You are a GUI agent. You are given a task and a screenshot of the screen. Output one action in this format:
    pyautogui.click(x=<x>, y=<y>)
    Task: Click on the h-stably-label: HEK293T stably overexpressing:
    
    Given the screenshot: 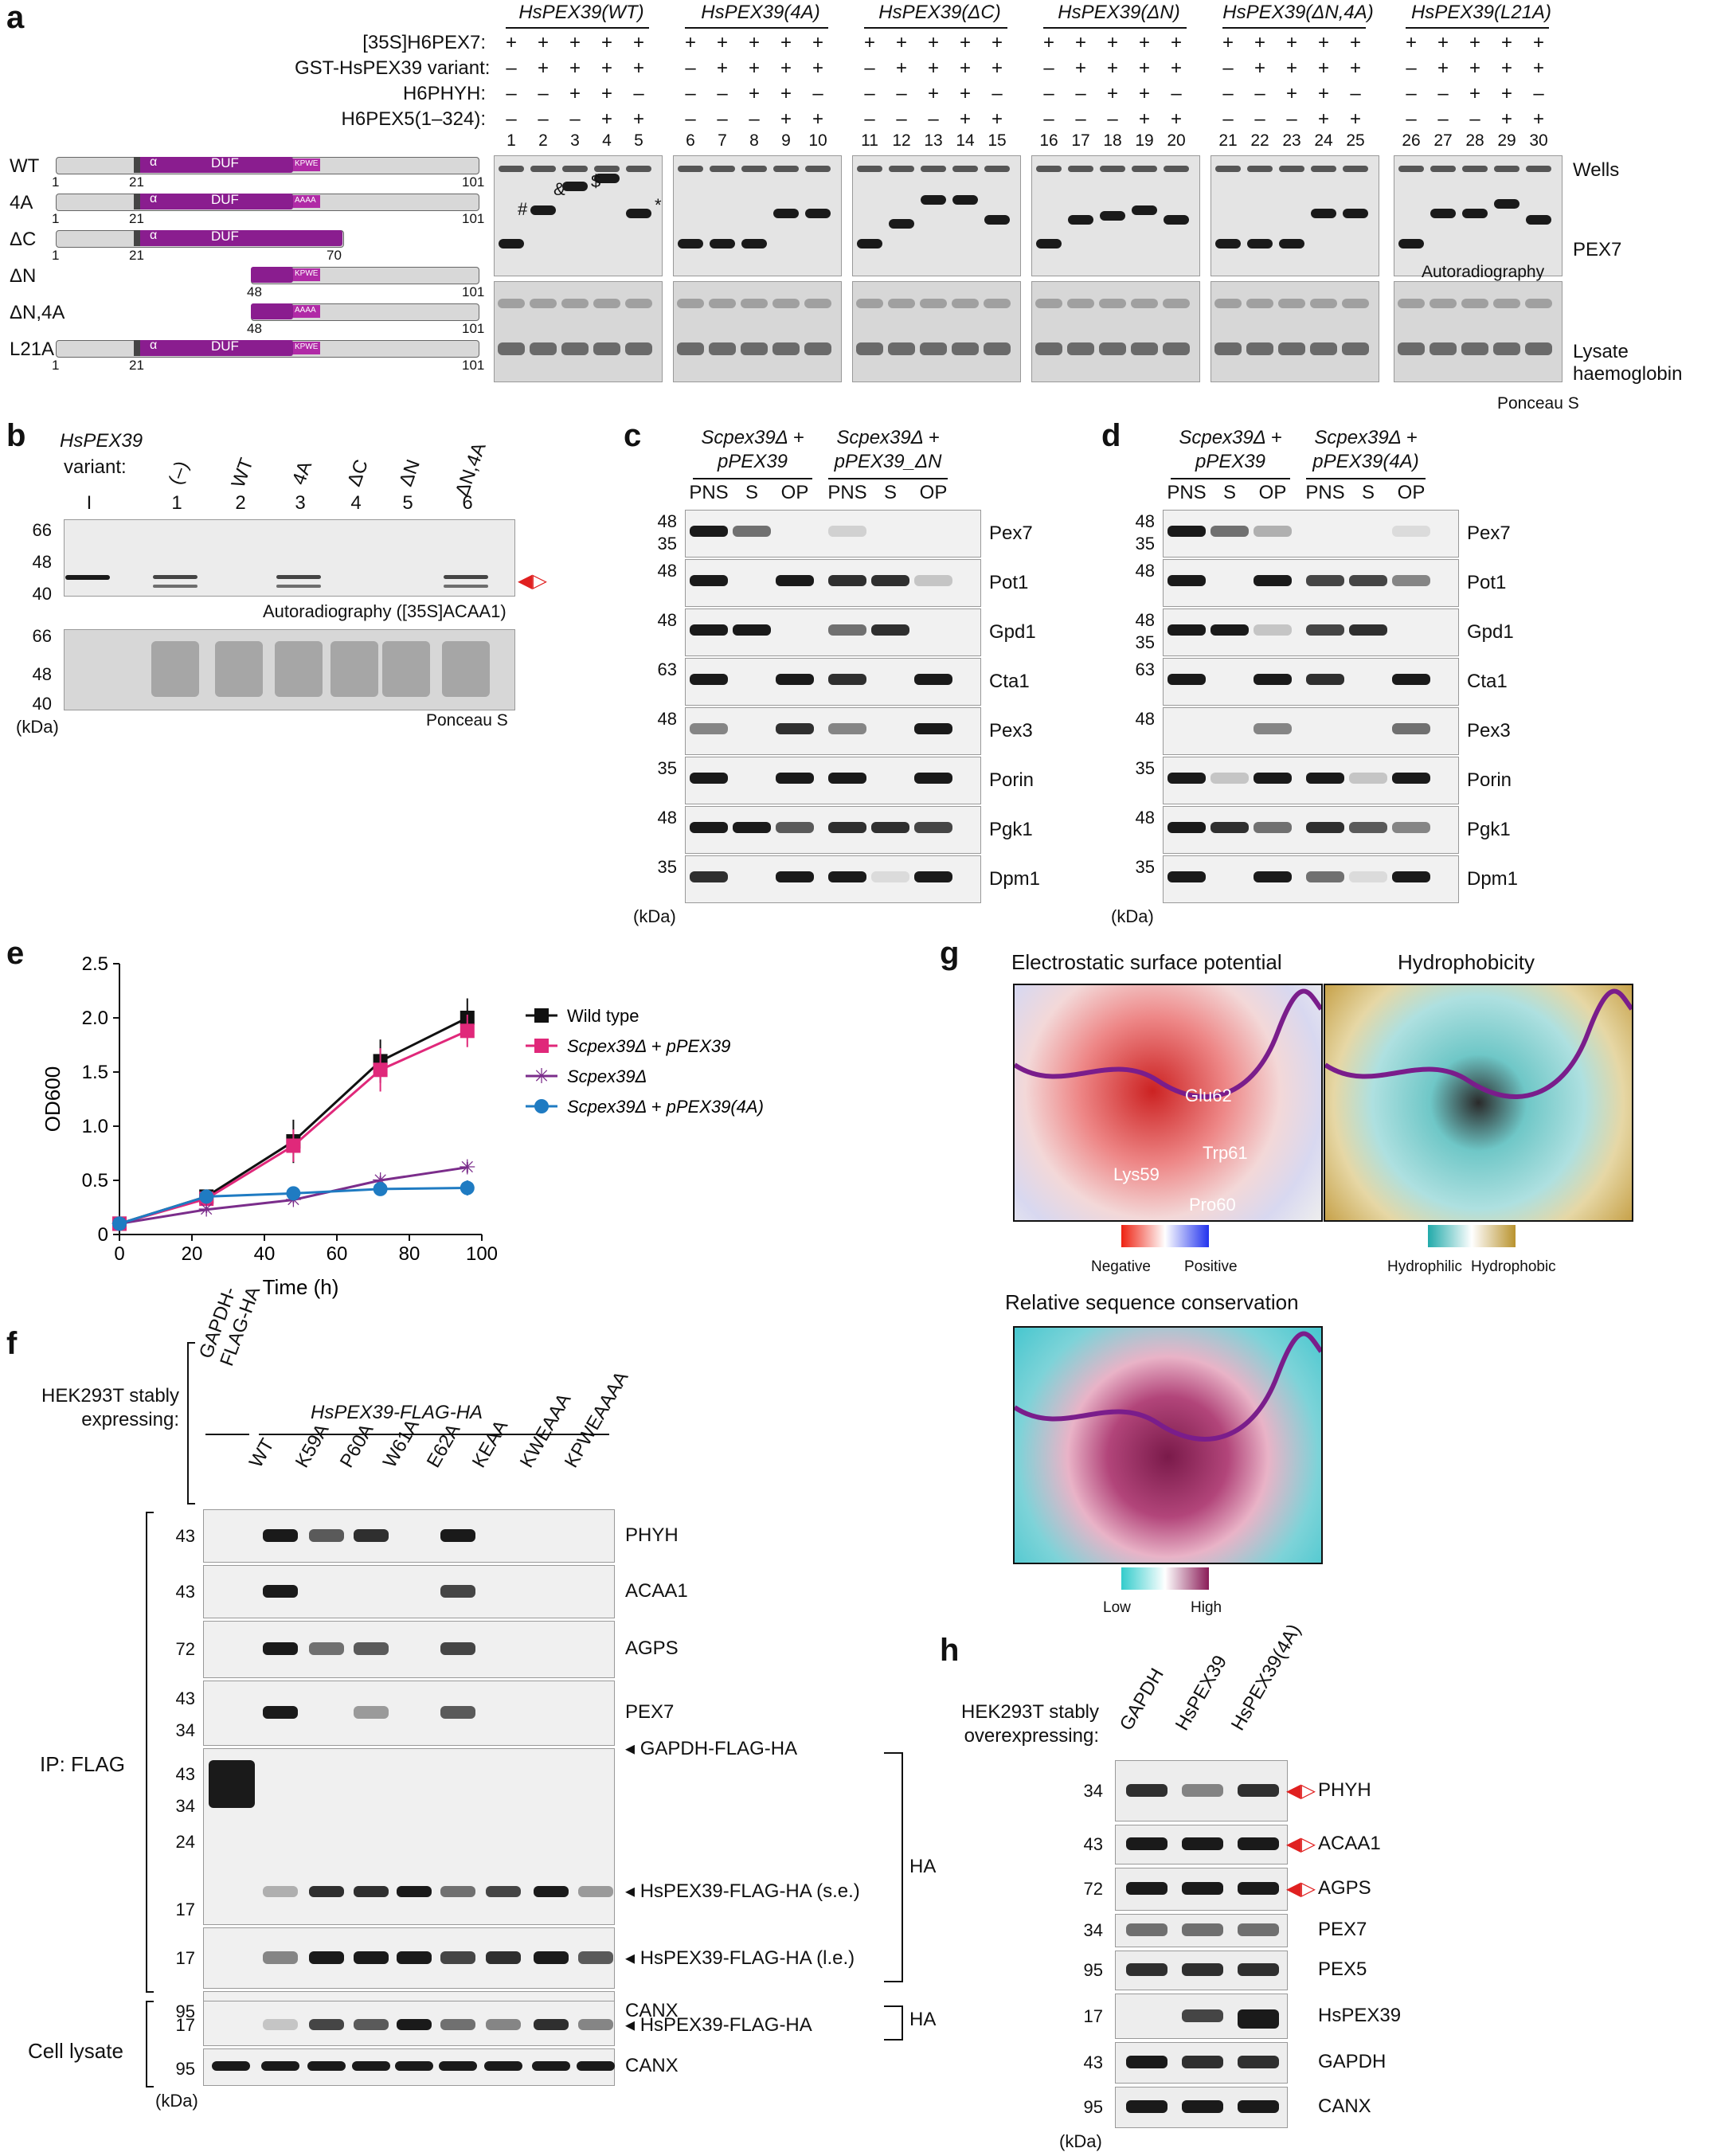 What is the action you would take?
    pyautogui.click(x=1030, y=1724)
    